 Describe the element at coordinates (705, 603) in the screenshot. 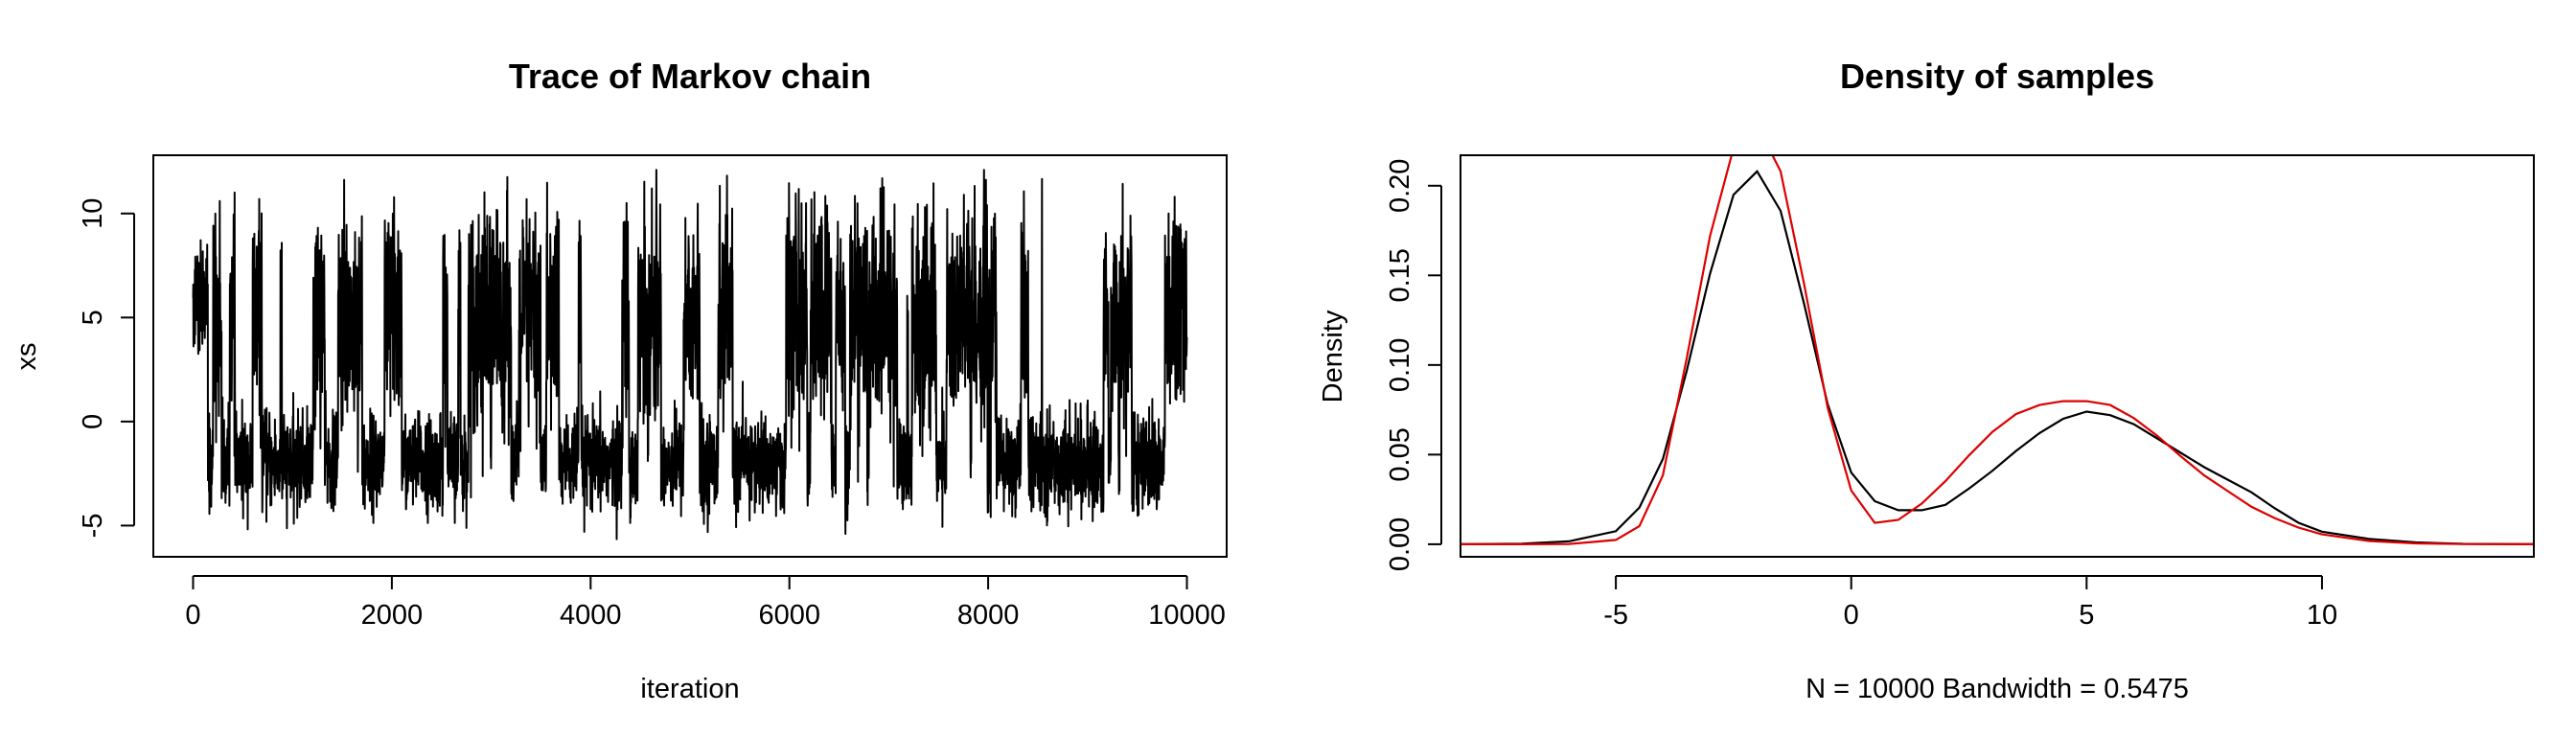

I see `trace-x-axis: 0 2000 4000 6000 8000 10000` at that location.